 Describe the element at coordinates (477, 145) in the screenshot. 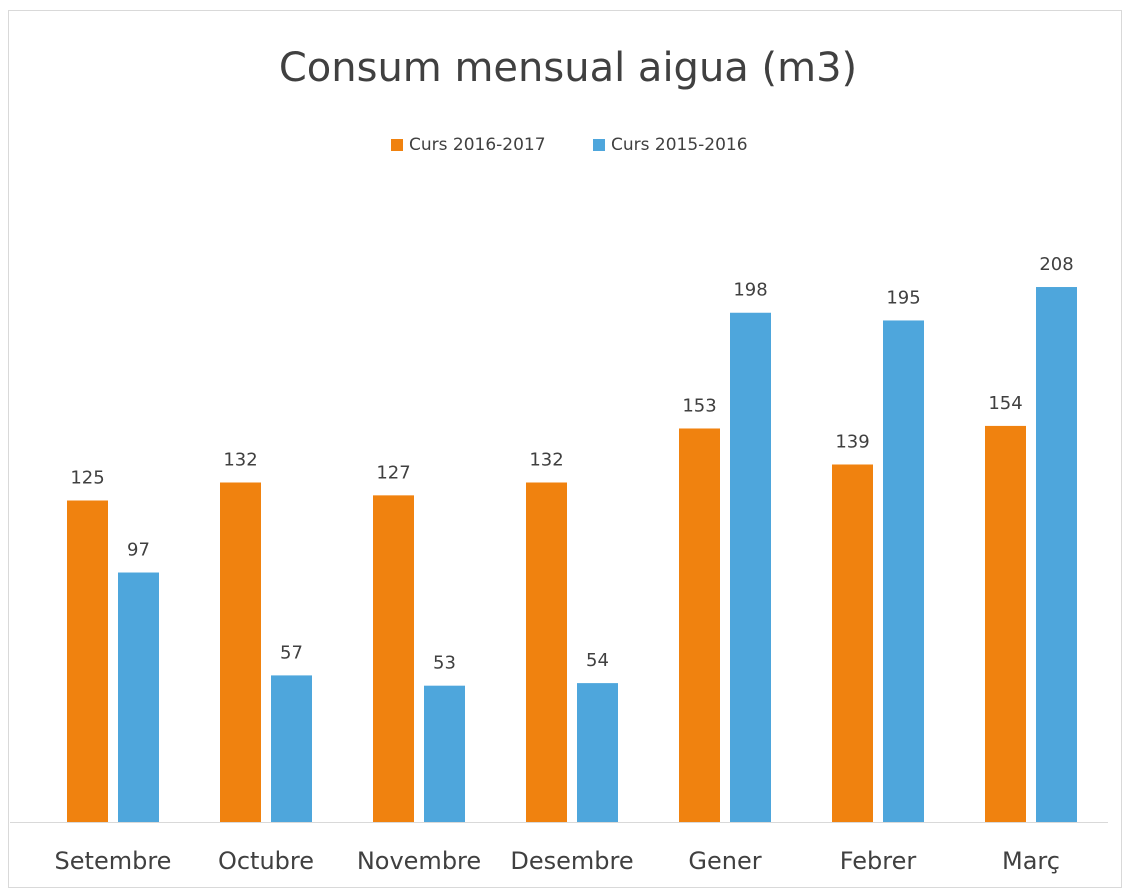

I see `legend-label: Curs 2016-2017` at that location.